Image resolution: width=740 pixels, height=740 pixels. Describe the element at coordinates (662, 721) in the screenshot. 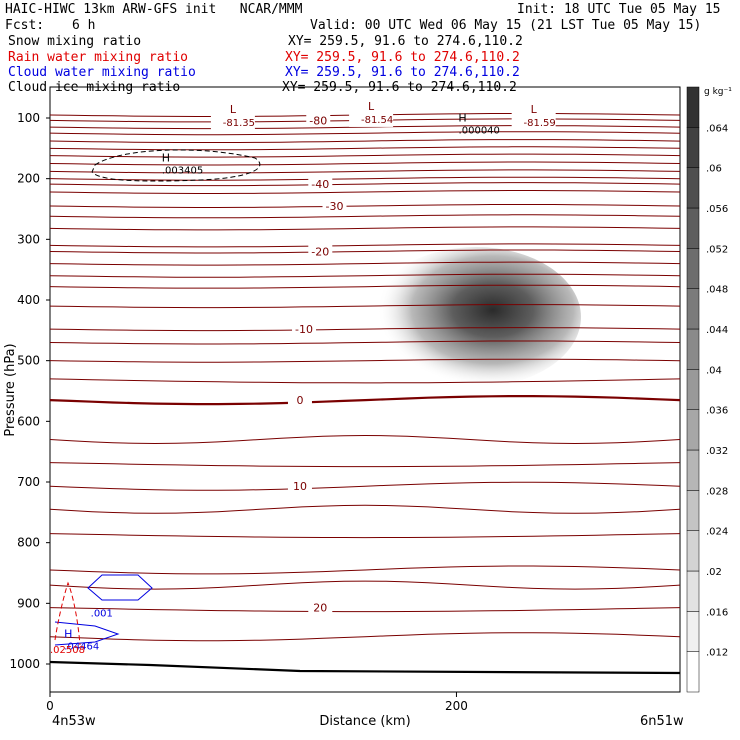

I see `right-endpoint-label: 6n51w` at that location.